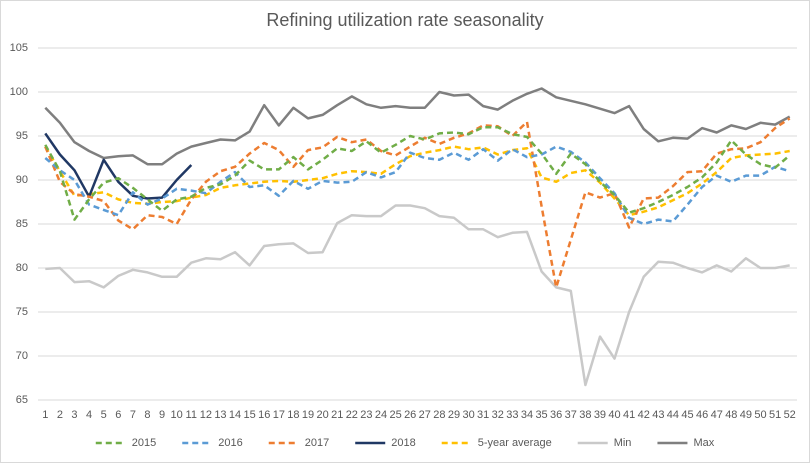 This screenshot has height=463, width=810. Describe the element at coordinates (19, 92) in the screenshot. I see `y-tick-label: 100` at that location.